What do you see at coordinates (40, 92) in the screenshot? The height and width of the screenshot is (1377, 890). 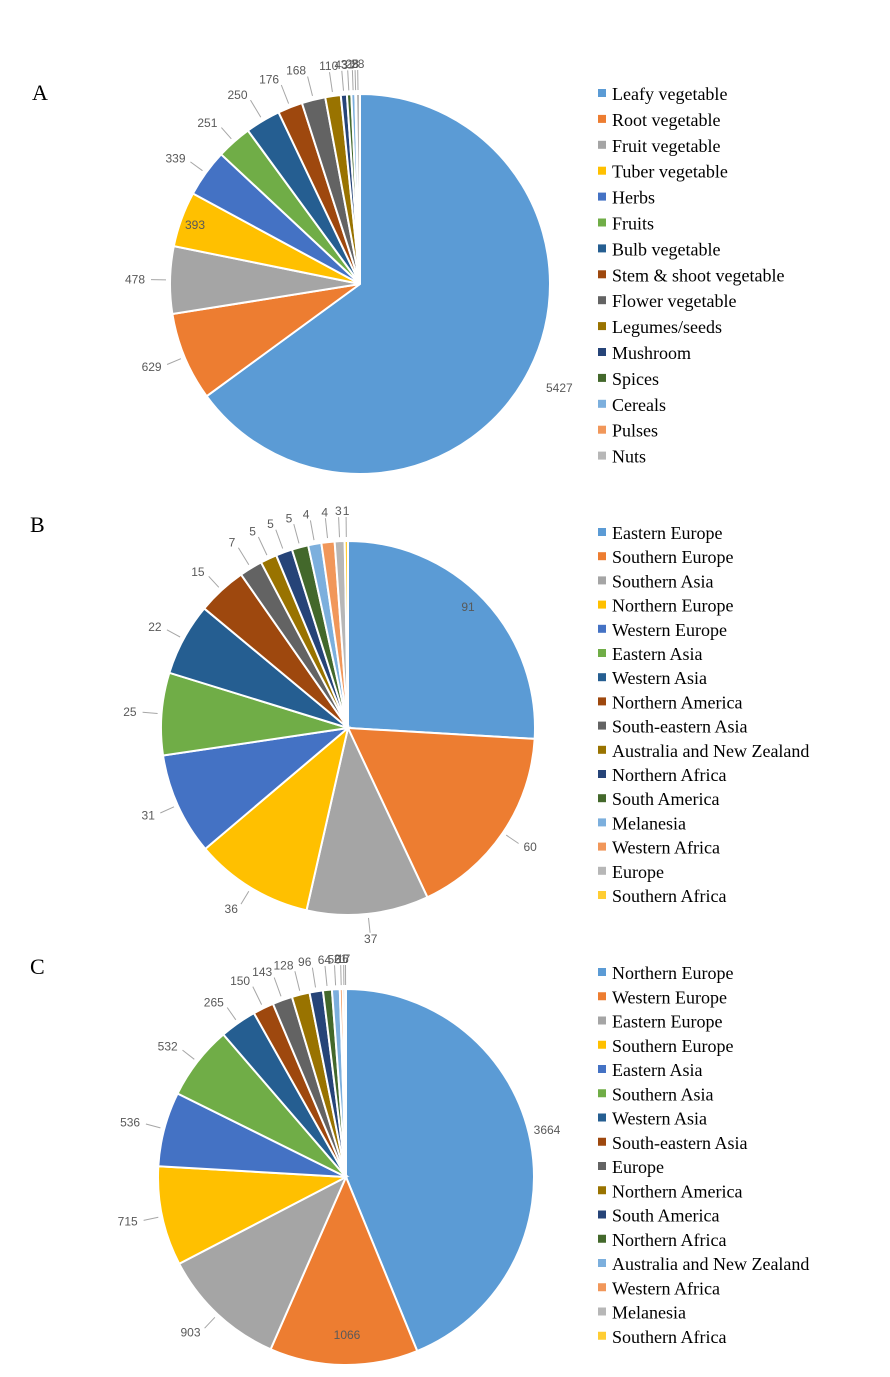 I see `panel-letter: A` at bounding box center [40, 92].